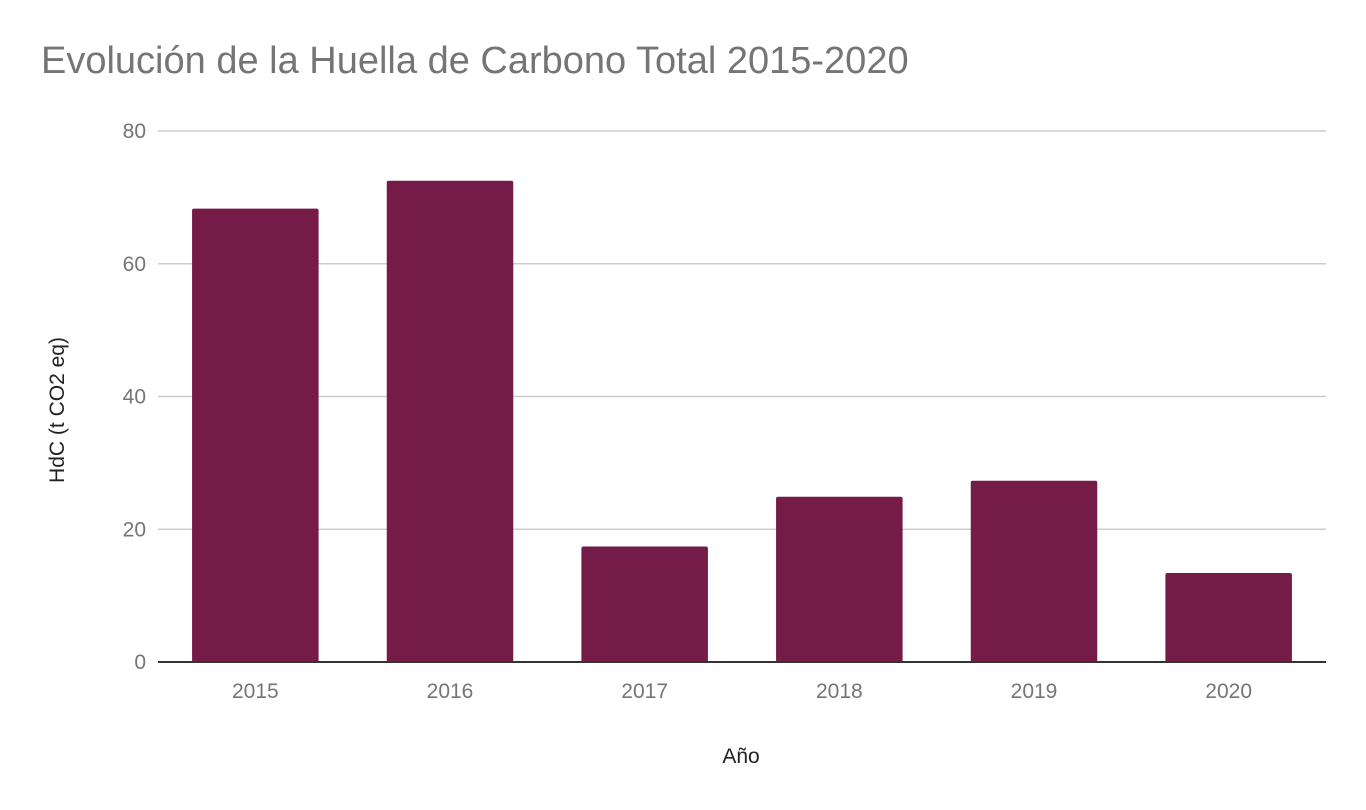 Image resolution: width=1366 pixels, height=810 pixels. Describe the element at coordinates (742, 691) in the screenshot. I see `x-axis-ticks: 2015 2016 2017 2018 2019 2020` at that location.